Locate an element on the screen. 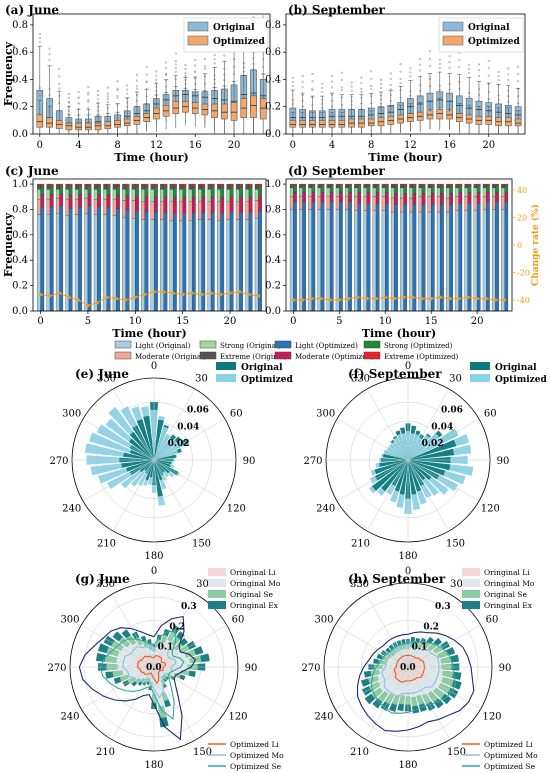 Image resolution: width=550 pixels, height=773 pixels. x-tick-label: 5 is located at coordinates (88, 321).